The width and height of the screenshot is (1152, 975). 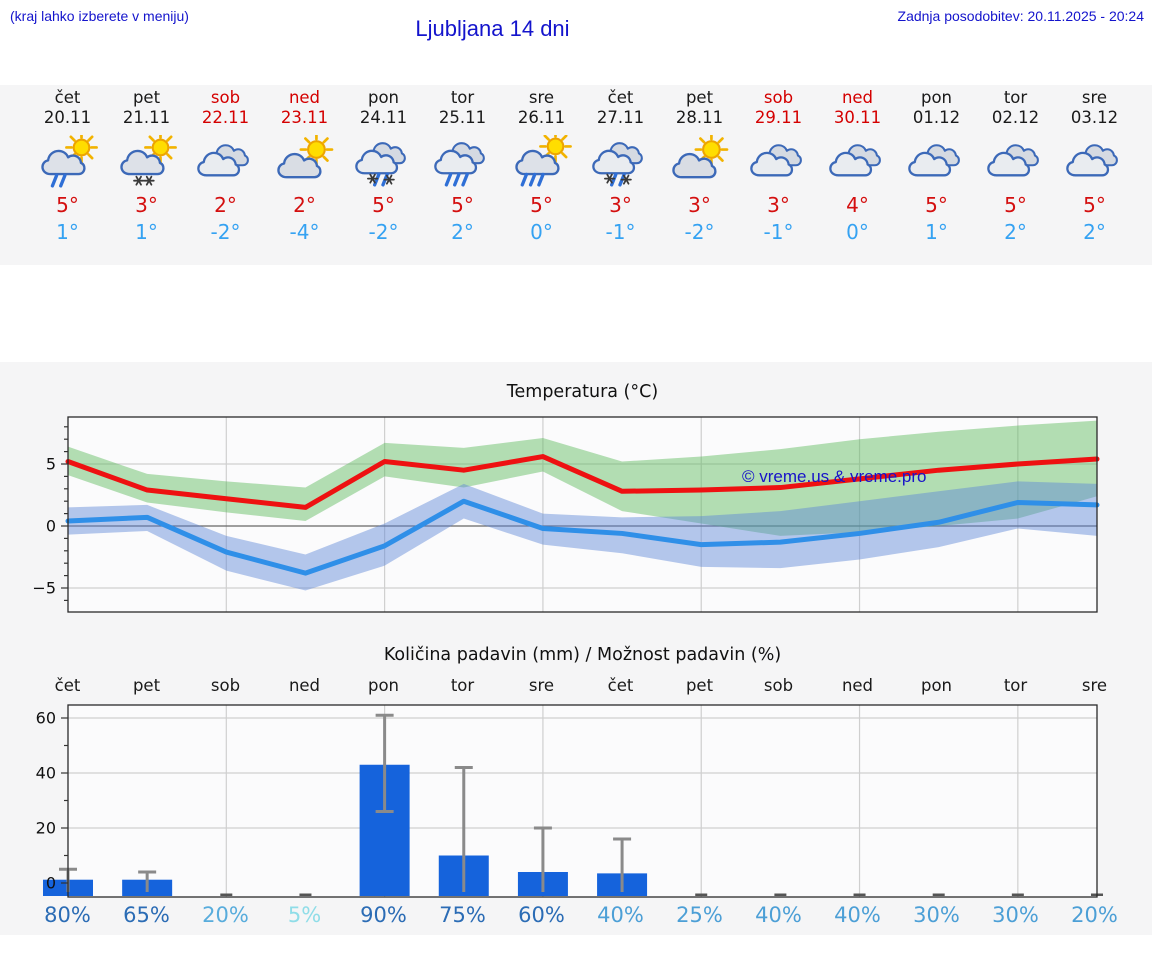 I want to click on day-date: 23.11, so click(x=304, y=117).